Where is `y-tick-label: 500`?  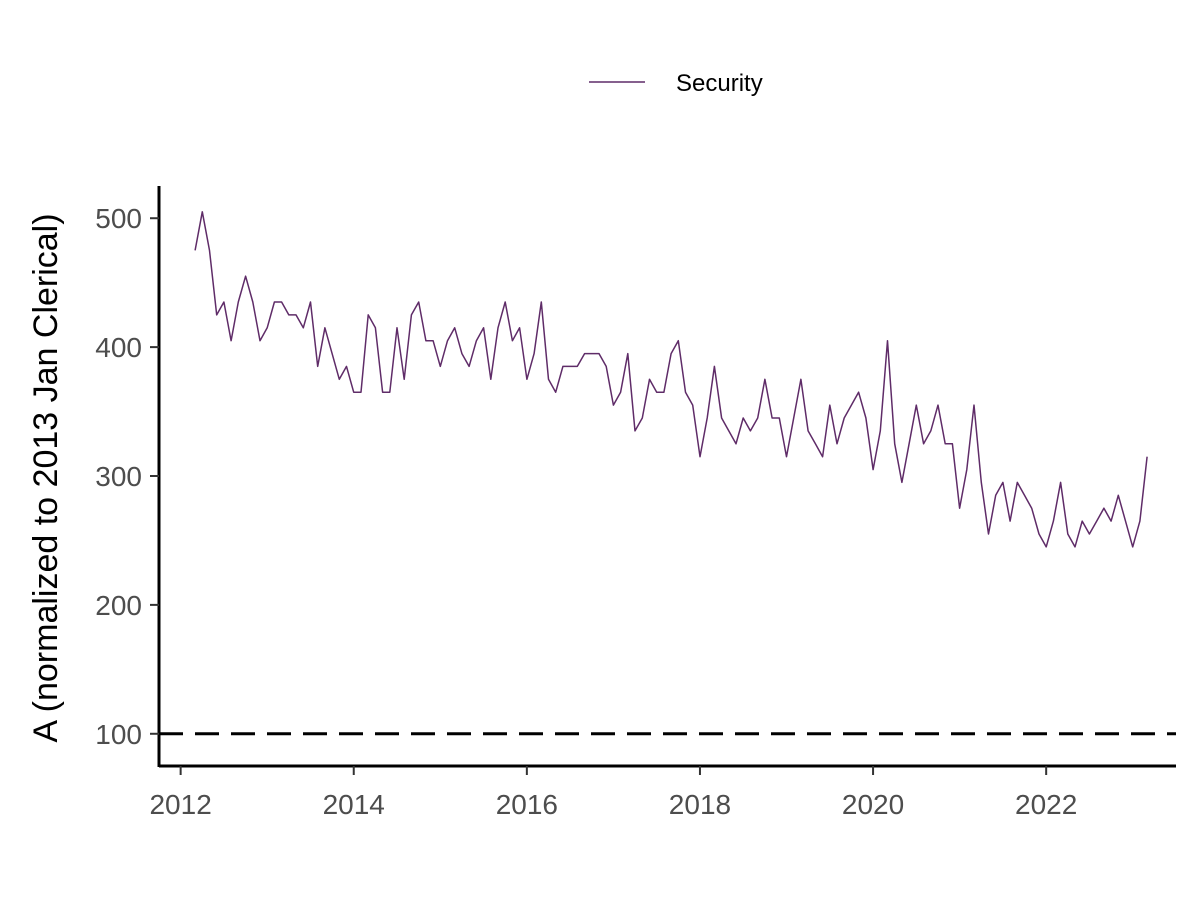 y-tick-label: 500 is located at coordinates (118, 218).